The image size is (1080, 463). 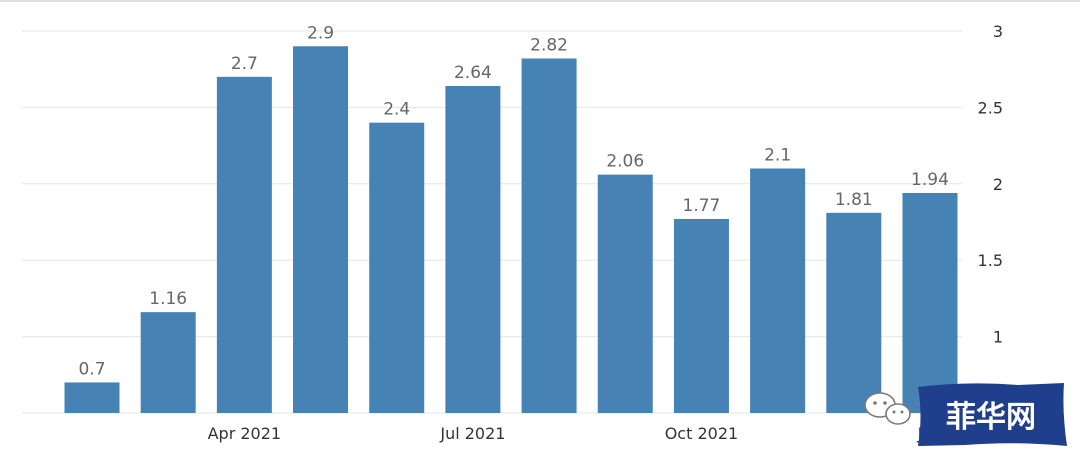 I want to click on bar-value-label: 2.4, so click(x=396, y=110).